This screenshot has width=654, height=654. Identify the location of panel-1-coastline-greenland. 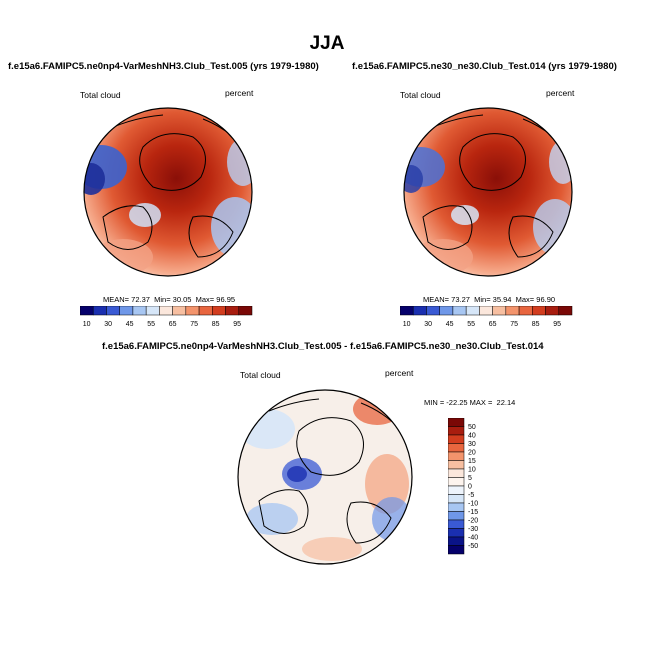
(127, 227).